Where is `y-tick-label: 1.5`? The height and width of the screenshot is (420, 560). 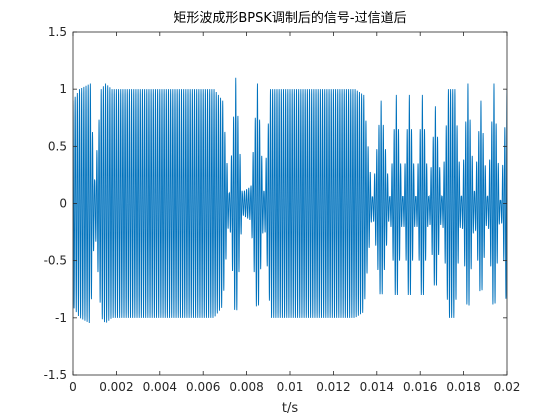 y-tick-label: 1.5 is located at coordinates (57, 32).